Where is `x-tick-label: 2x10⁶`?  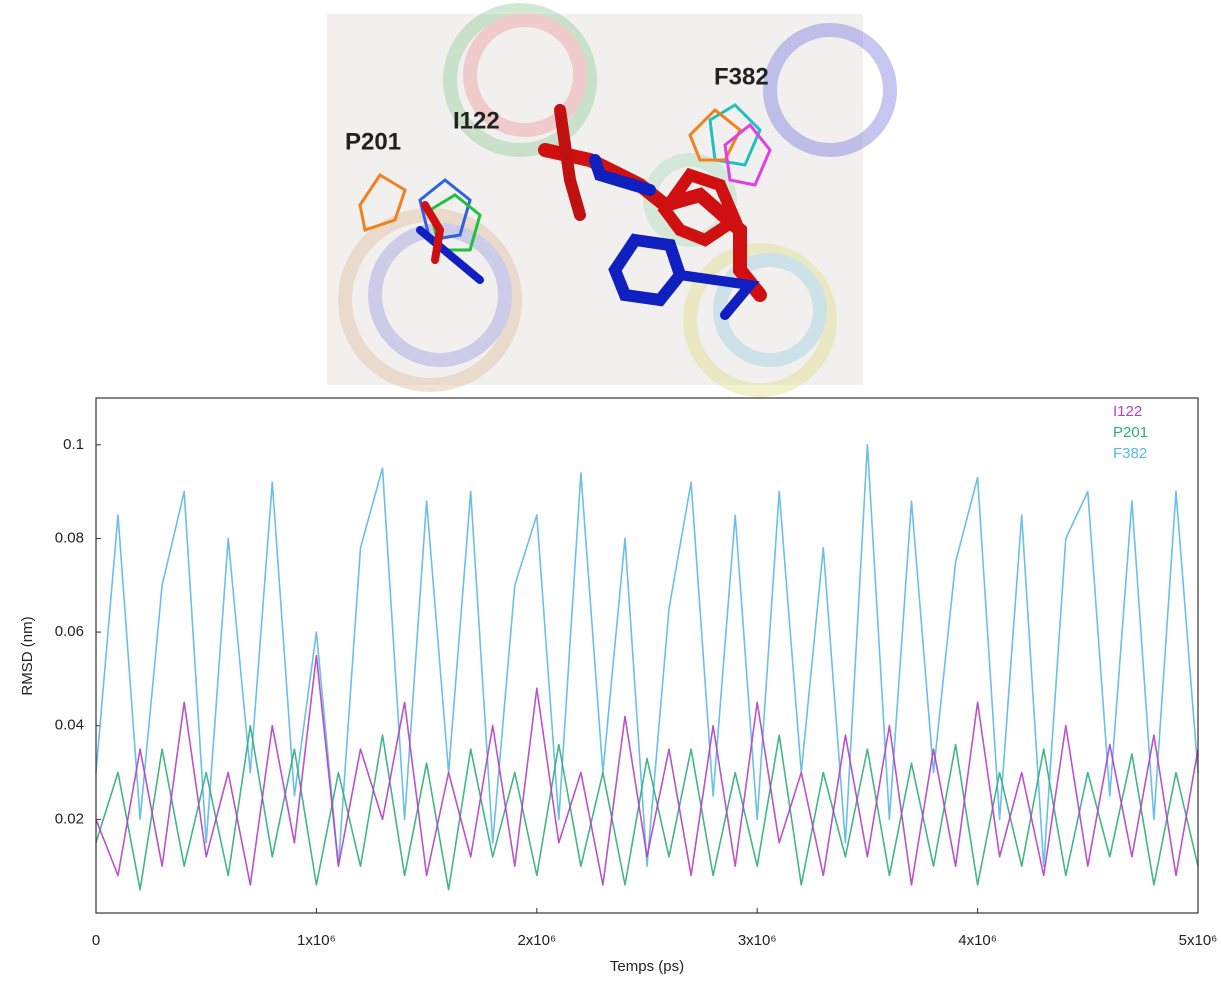
x-tick-label: 2x10⁶ is located at coordinates (536, 940).